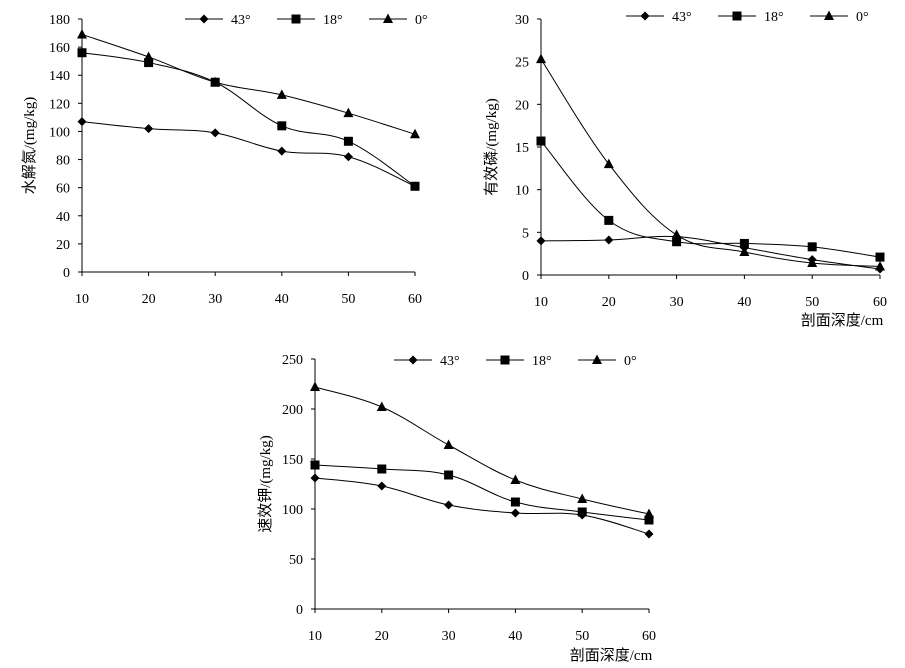 The image size is (905, 668). I want to click on y-tick-label: 25, so click(522, 63).